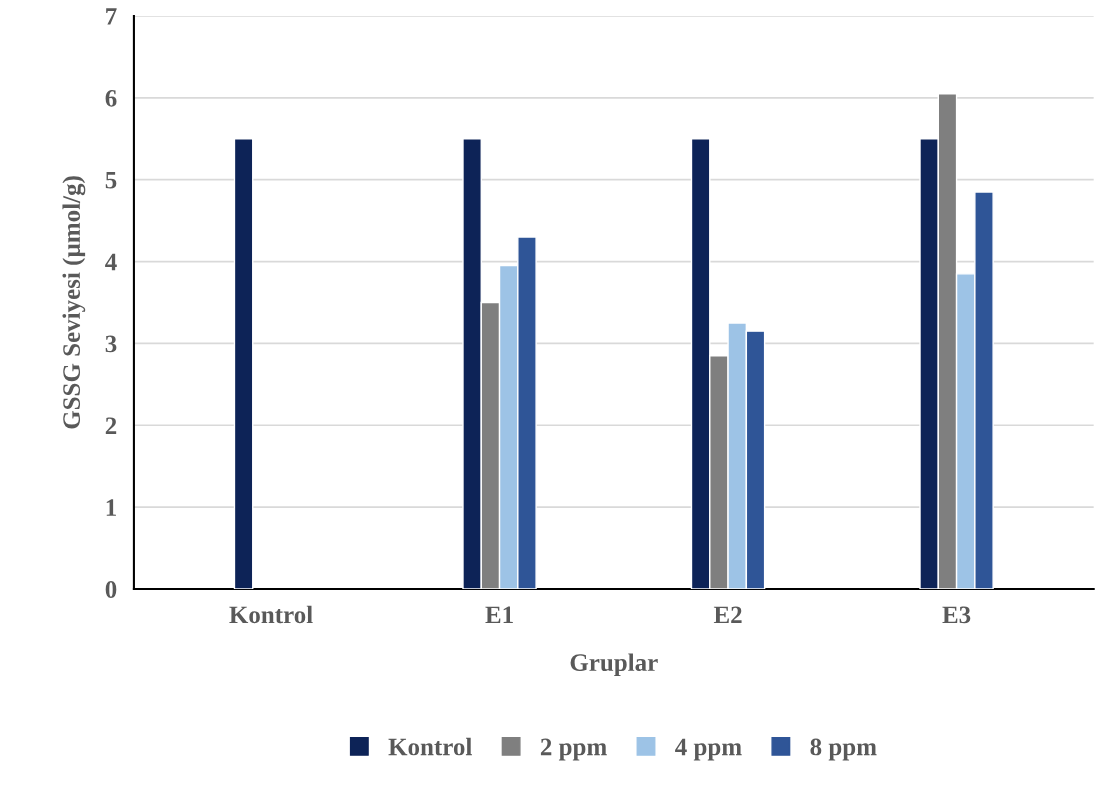 This screenshot has height=796, width=1116. Describe the element at coordinates (111, 16) in the screenshot. I see `y-tick-label: 7` at that location.